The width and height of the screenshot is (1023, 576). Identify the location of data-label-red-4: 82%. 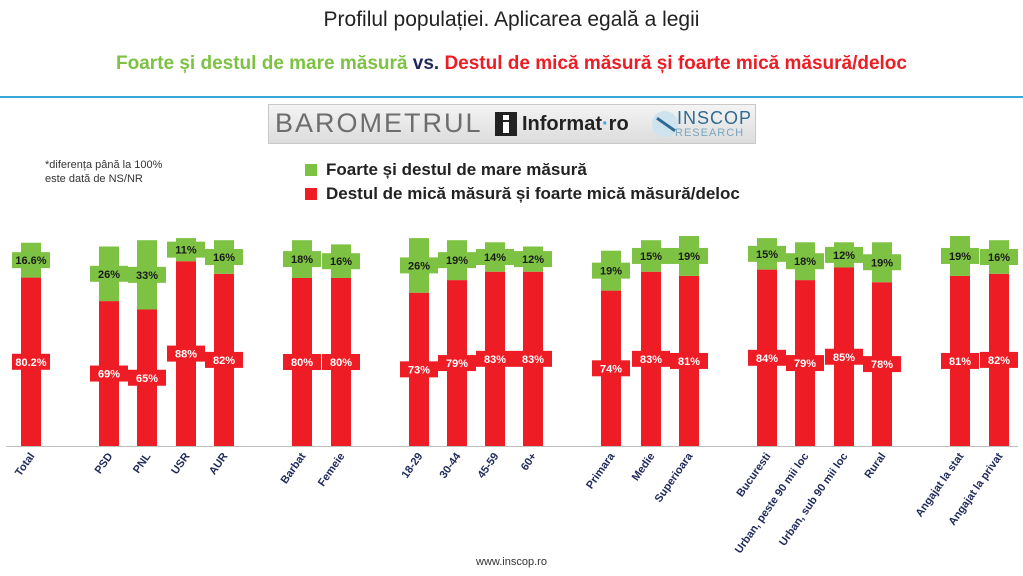
(224, 361).